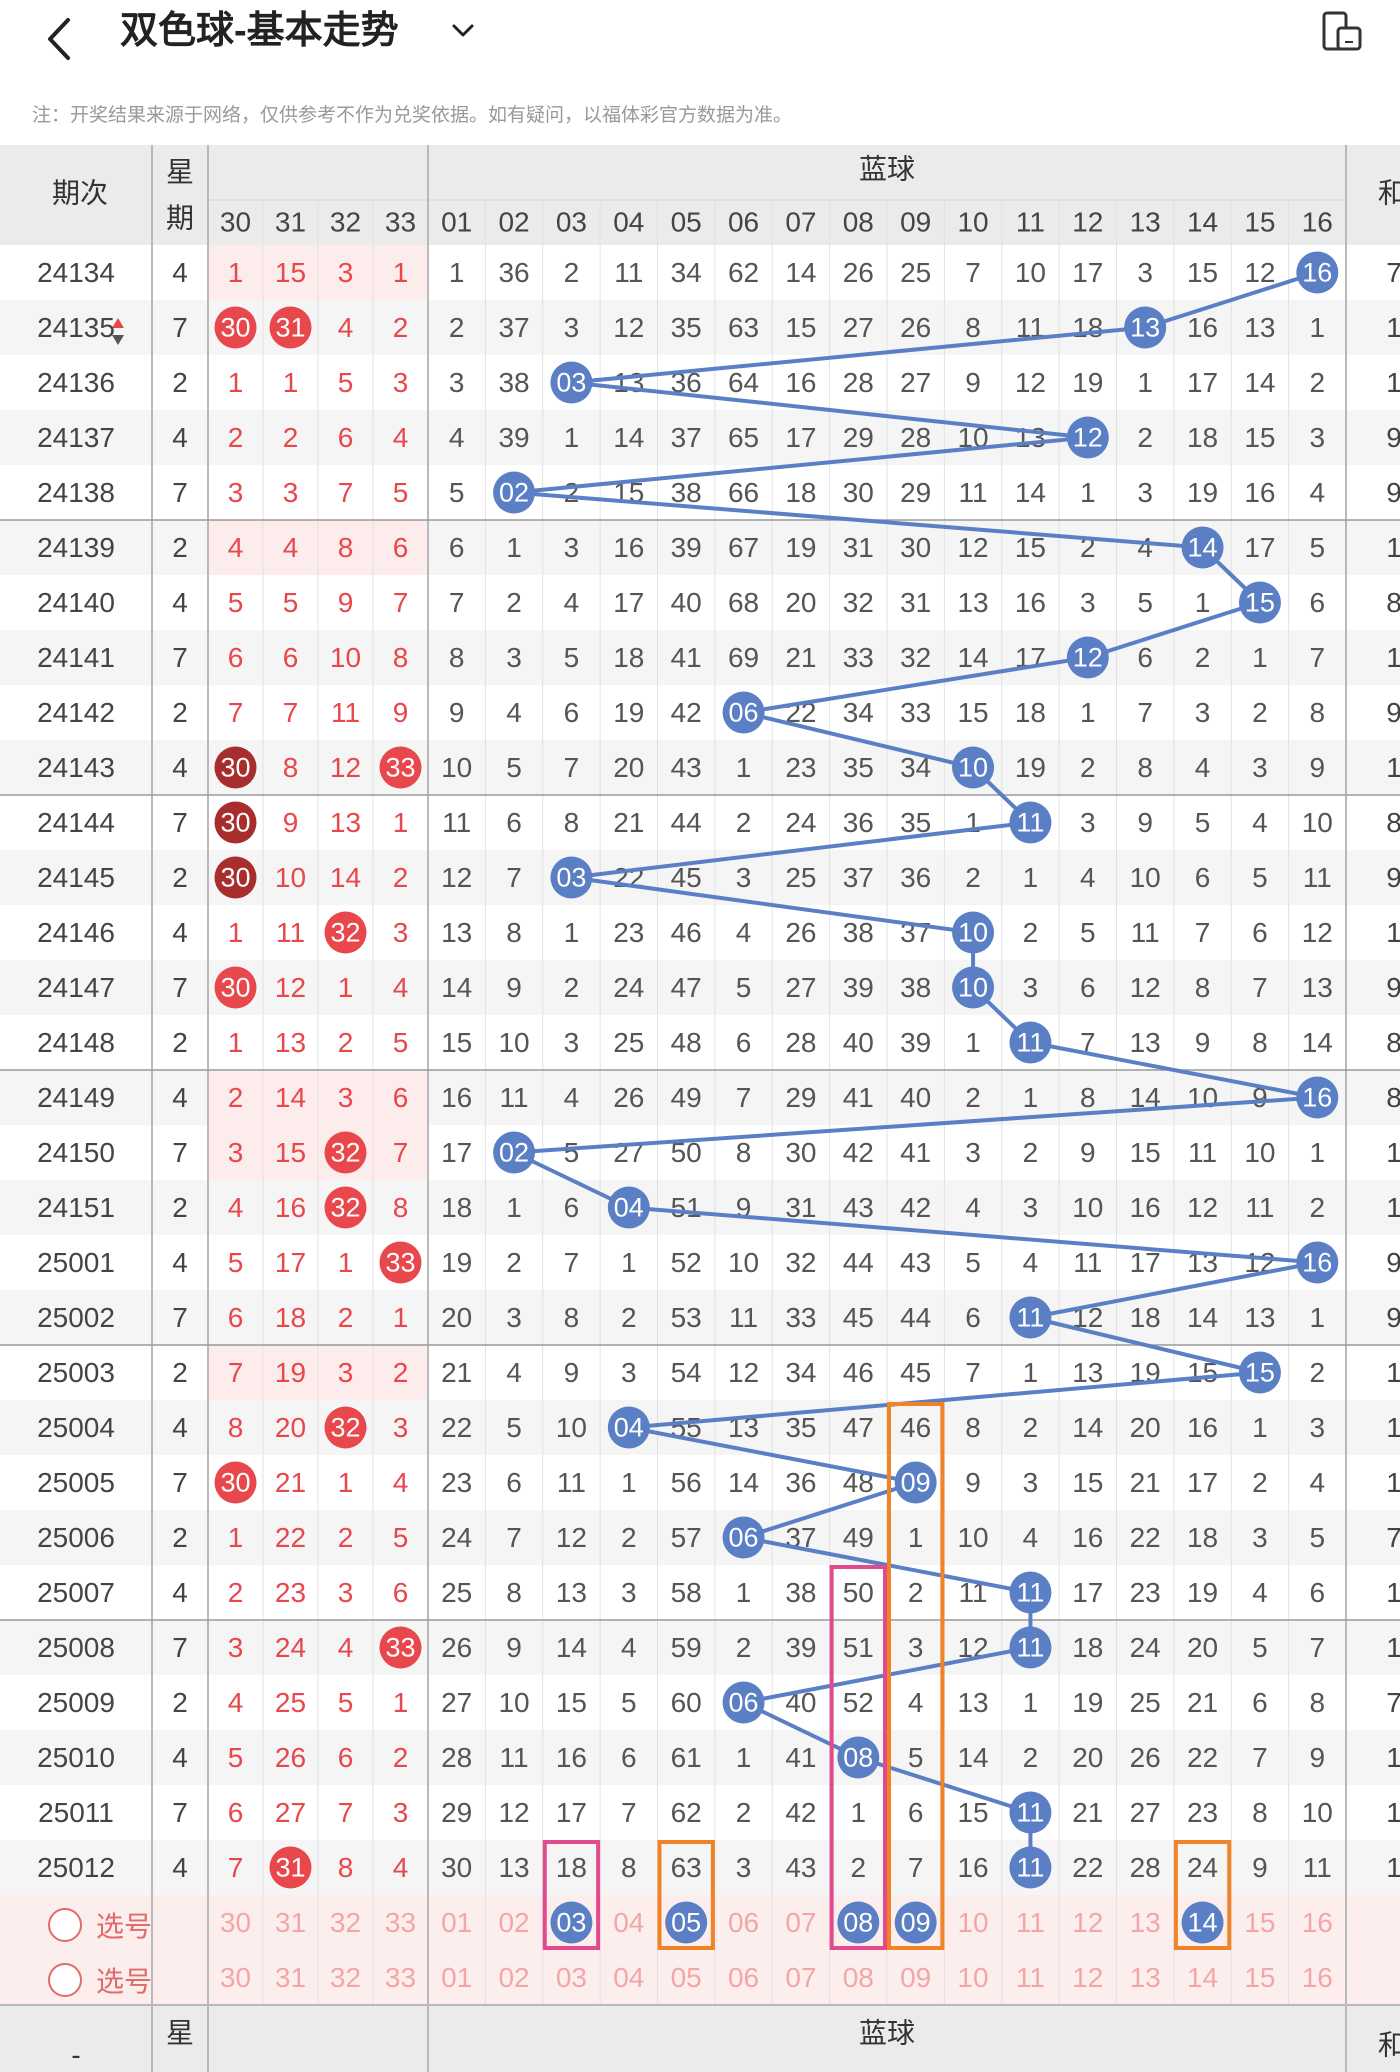  What do you see at coordinates (1317, 1098) in the screenshot?
I see `blue-ball-number: 16` at bounding box center [1317, 1098].